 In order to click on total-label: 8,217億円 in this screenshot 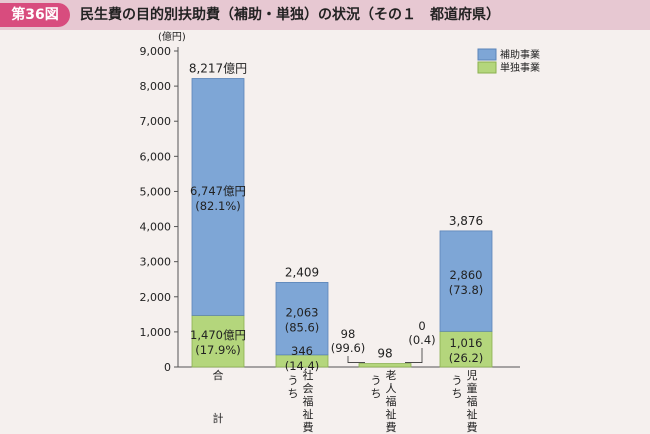, I will do `click(218, 68)`.